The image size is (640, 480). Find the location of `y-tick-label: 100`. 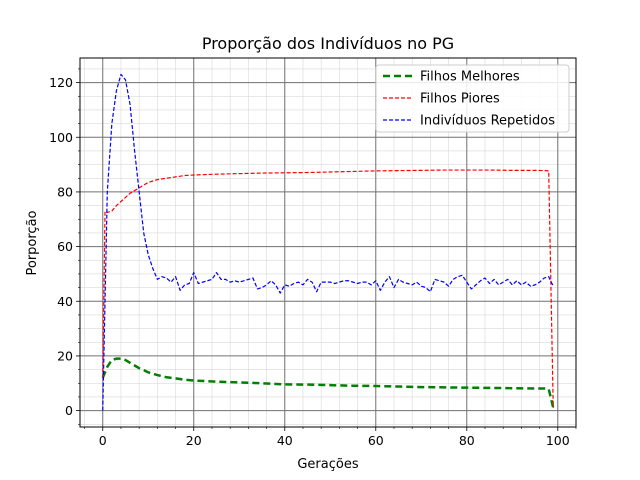

y-tick-label: 100 is located at coordinates (61, 137).